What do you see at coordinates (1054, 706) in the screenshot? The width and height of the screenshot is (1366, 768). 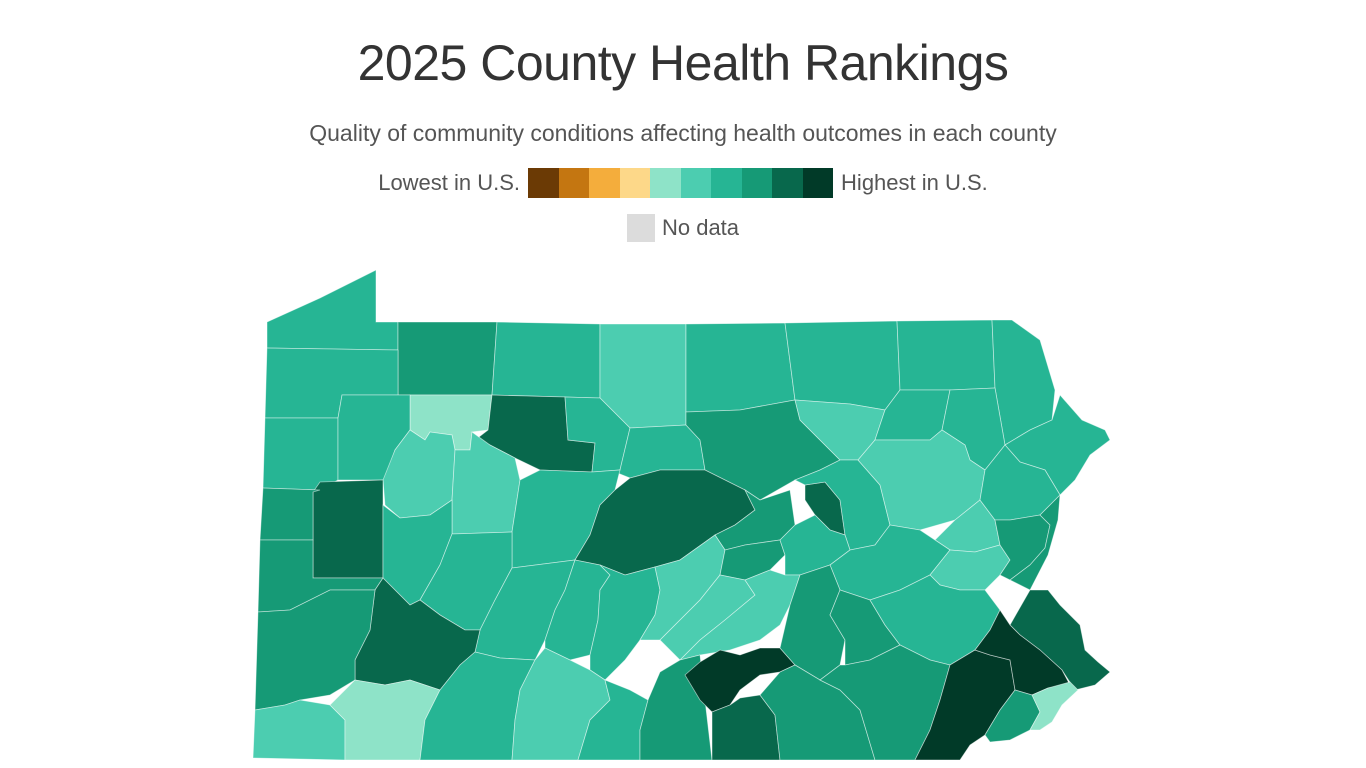 I see `county-philadelphia` at bounding box center [1054, 706].